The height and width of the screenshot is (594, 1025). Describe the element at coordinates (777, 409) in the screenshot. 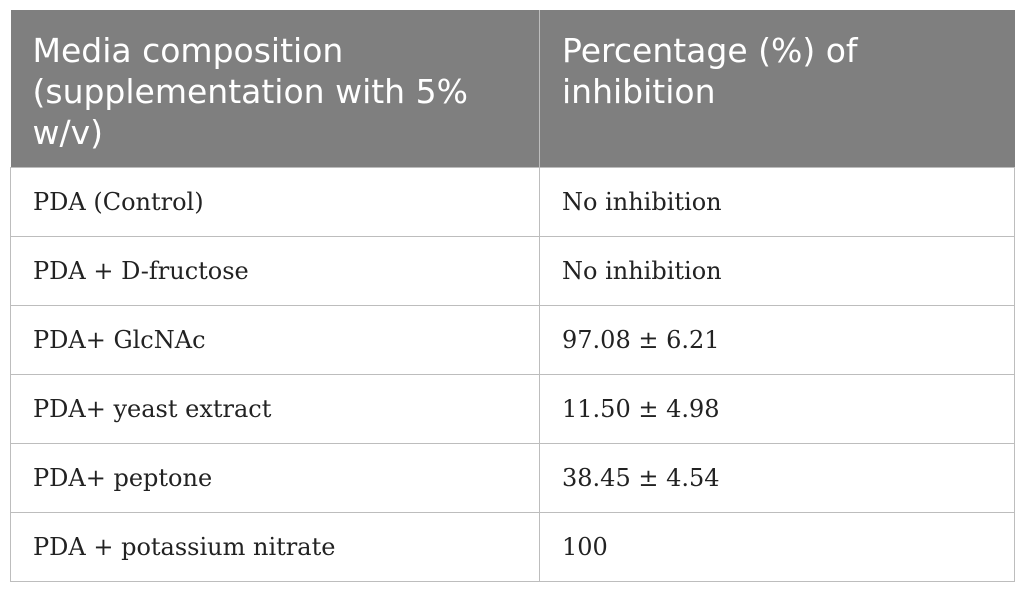

I see `cell-inhibition: 11.50 ± 4.98` at that location.